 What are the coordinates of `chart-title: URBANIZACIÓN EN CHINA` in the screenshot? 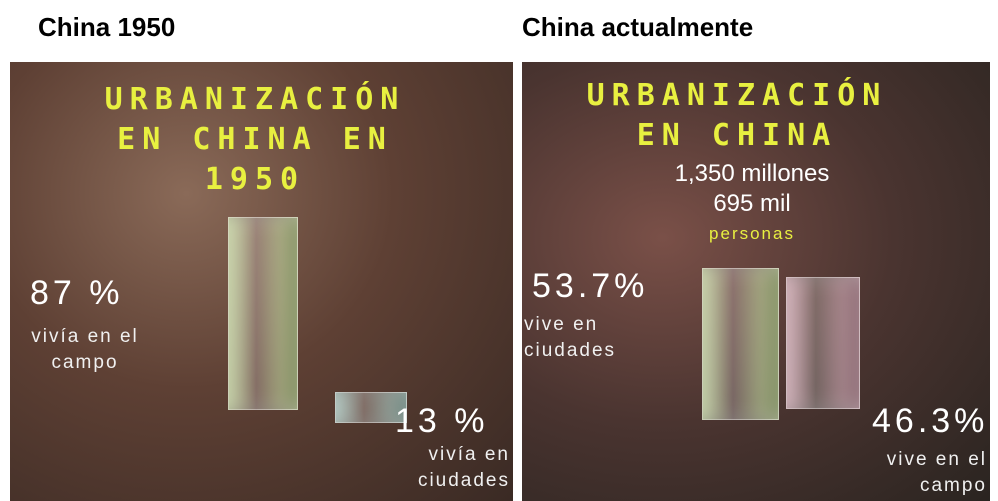 It's located at (737, 115).